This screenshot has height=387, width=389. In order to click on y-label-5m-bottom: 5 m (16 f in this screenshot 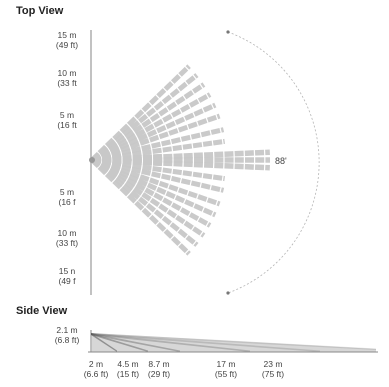, I will do `click(67, 197)`.